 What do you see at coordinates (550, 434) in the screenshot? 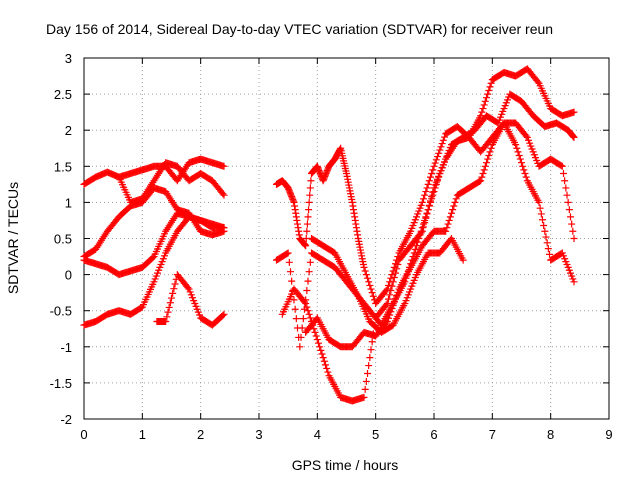
I see `x-tick-label: 8` at bounding box center [550, 434].